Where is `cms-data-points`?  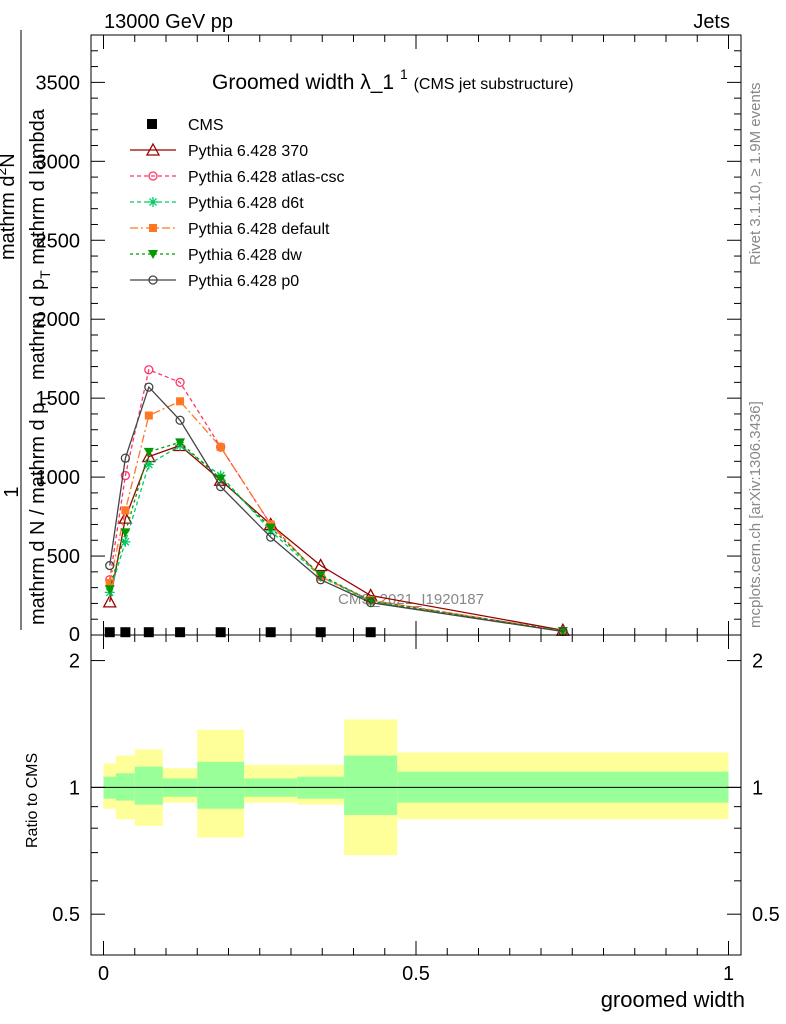
cms-data-points is located at coordinates (240, 632).